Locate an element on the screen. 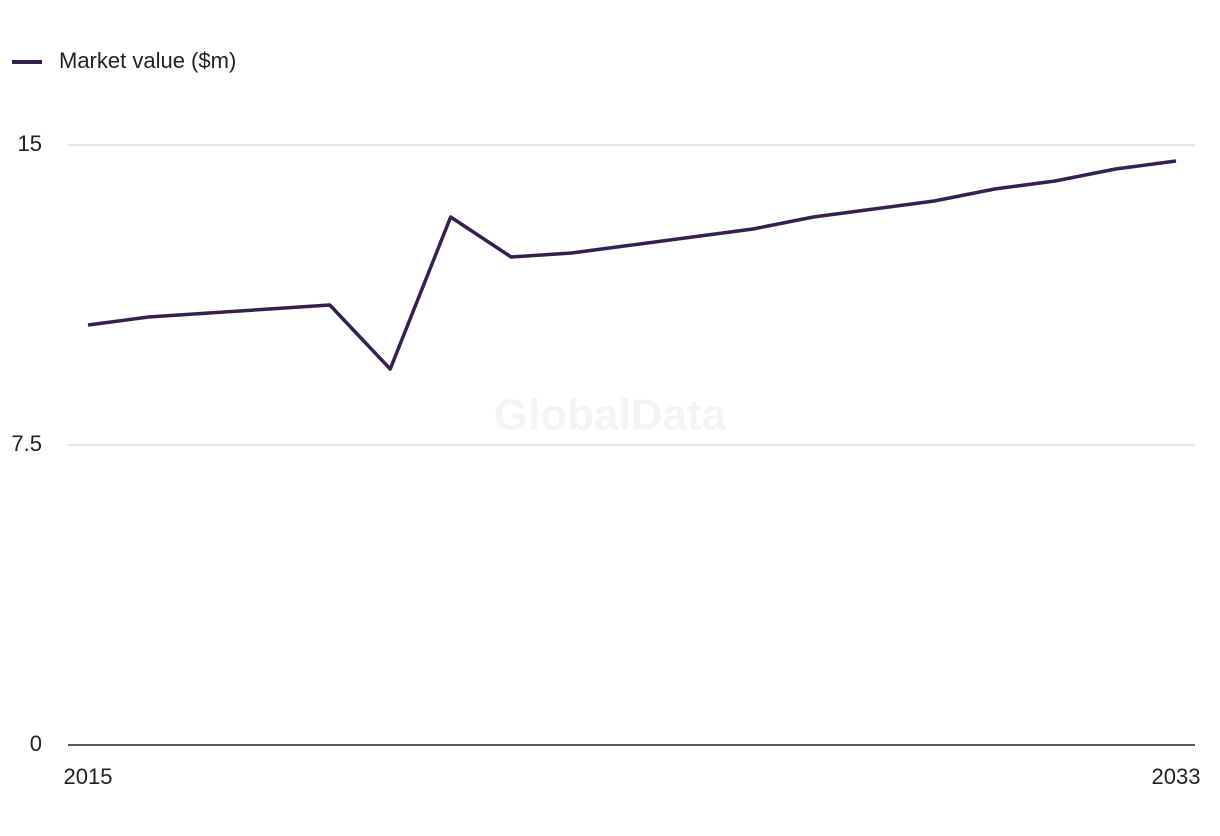 Image resolution: width=1220 pixels, height=836 pixels. y-tick-label: 7.5 is located at coordinates (26, 443).